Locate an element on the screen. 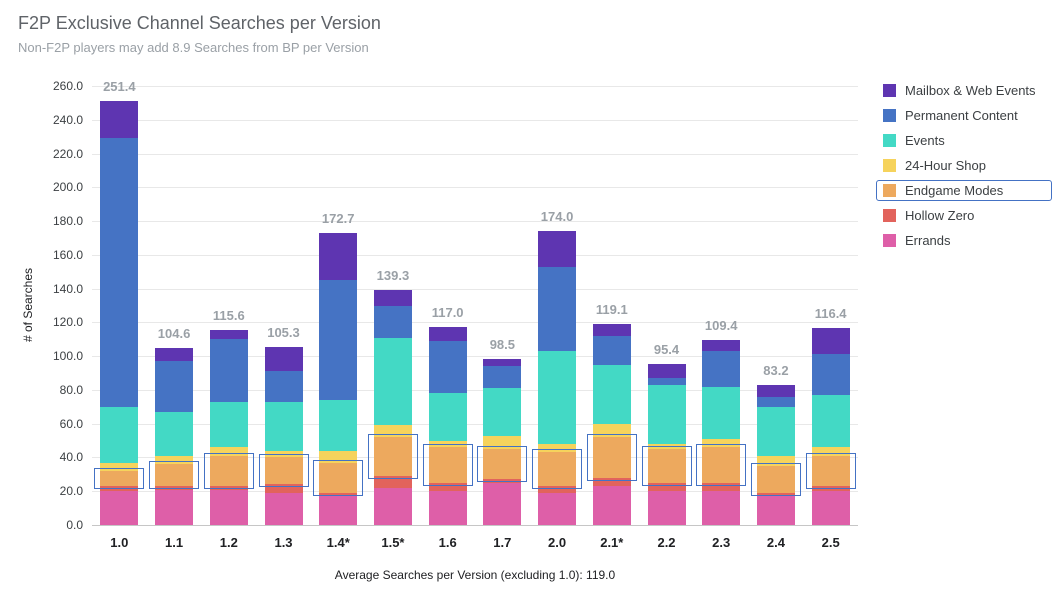  legend-item-endgame-modes: Endgame Modes is located at coordinates (964, 190).